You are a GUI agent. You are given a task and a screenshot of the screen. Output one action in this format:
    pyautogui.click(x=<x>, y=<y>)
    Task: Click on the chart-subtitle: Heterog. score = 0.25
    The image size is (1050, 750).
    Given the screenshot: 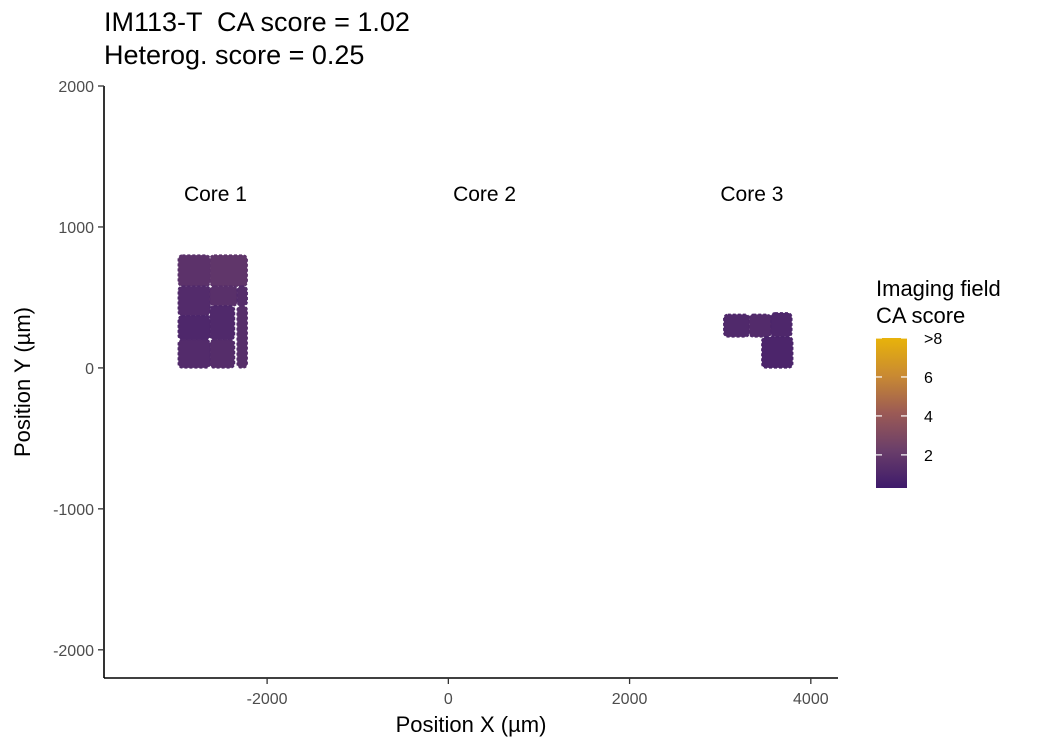 What is the action you would take?
    pyautogui.click(x=234, y=55)
    